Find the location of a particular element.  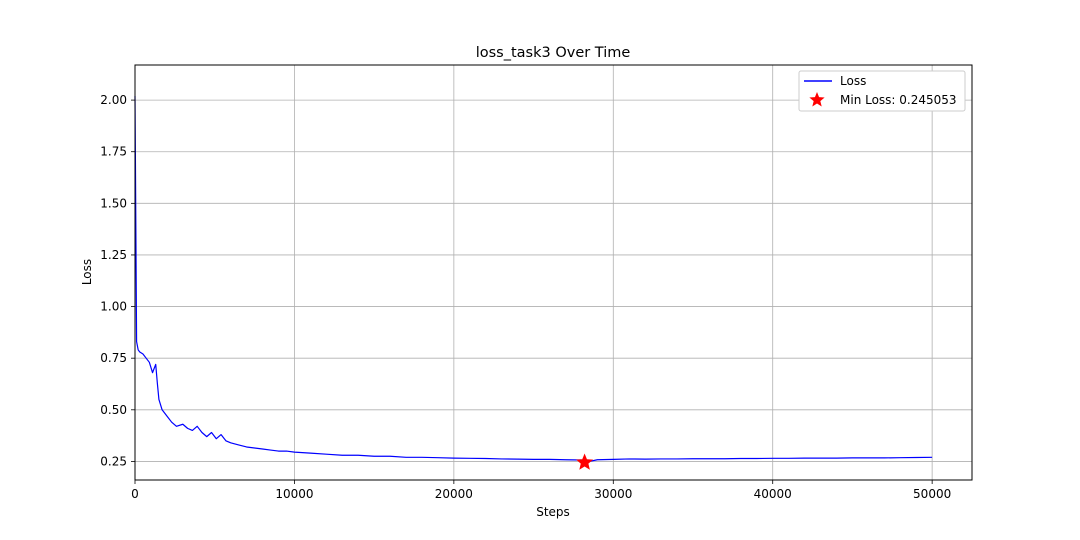

y-tick-label: 1.00 is located at coordinates (113, 307).